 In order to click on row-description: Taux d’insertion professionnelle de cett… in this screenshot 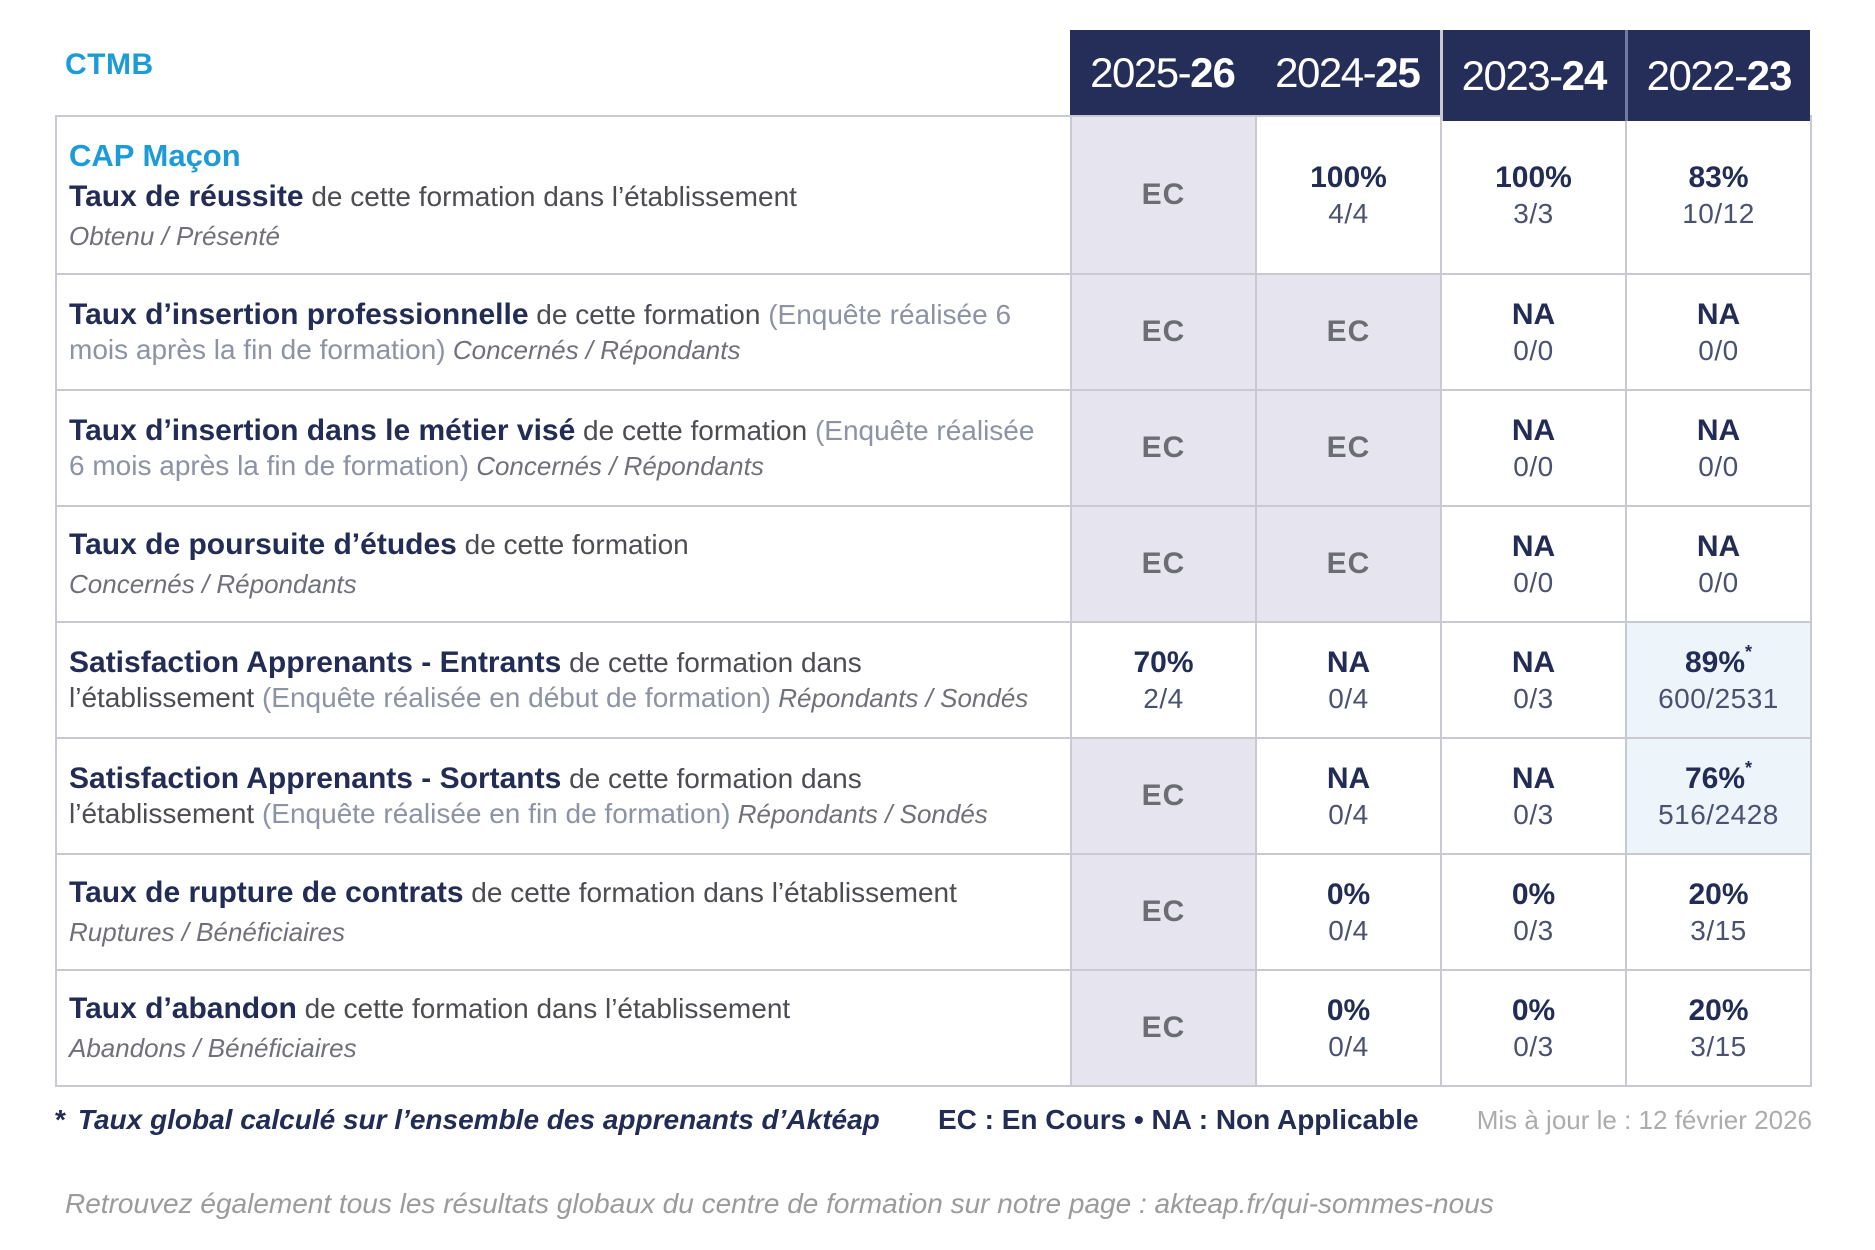, I will do `click(556, 332)`.